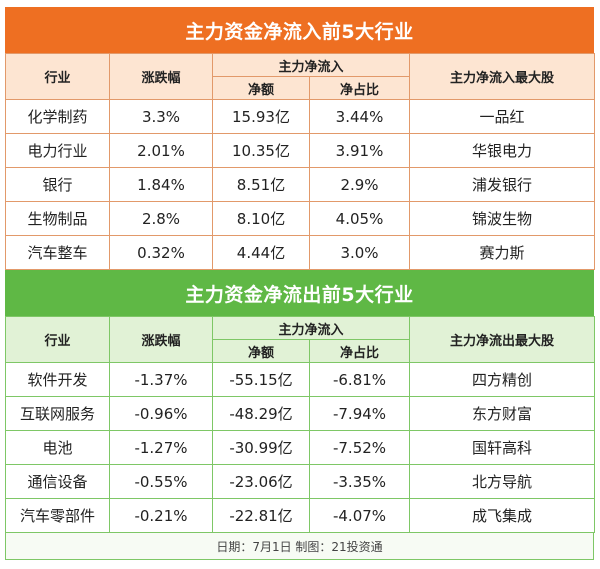 This screenshot has height=569, width=600. What do you see at coordinates (261, 184) in the screenshot?
I see `cell-net: 8.51亿` at bounding box center [261, 184].